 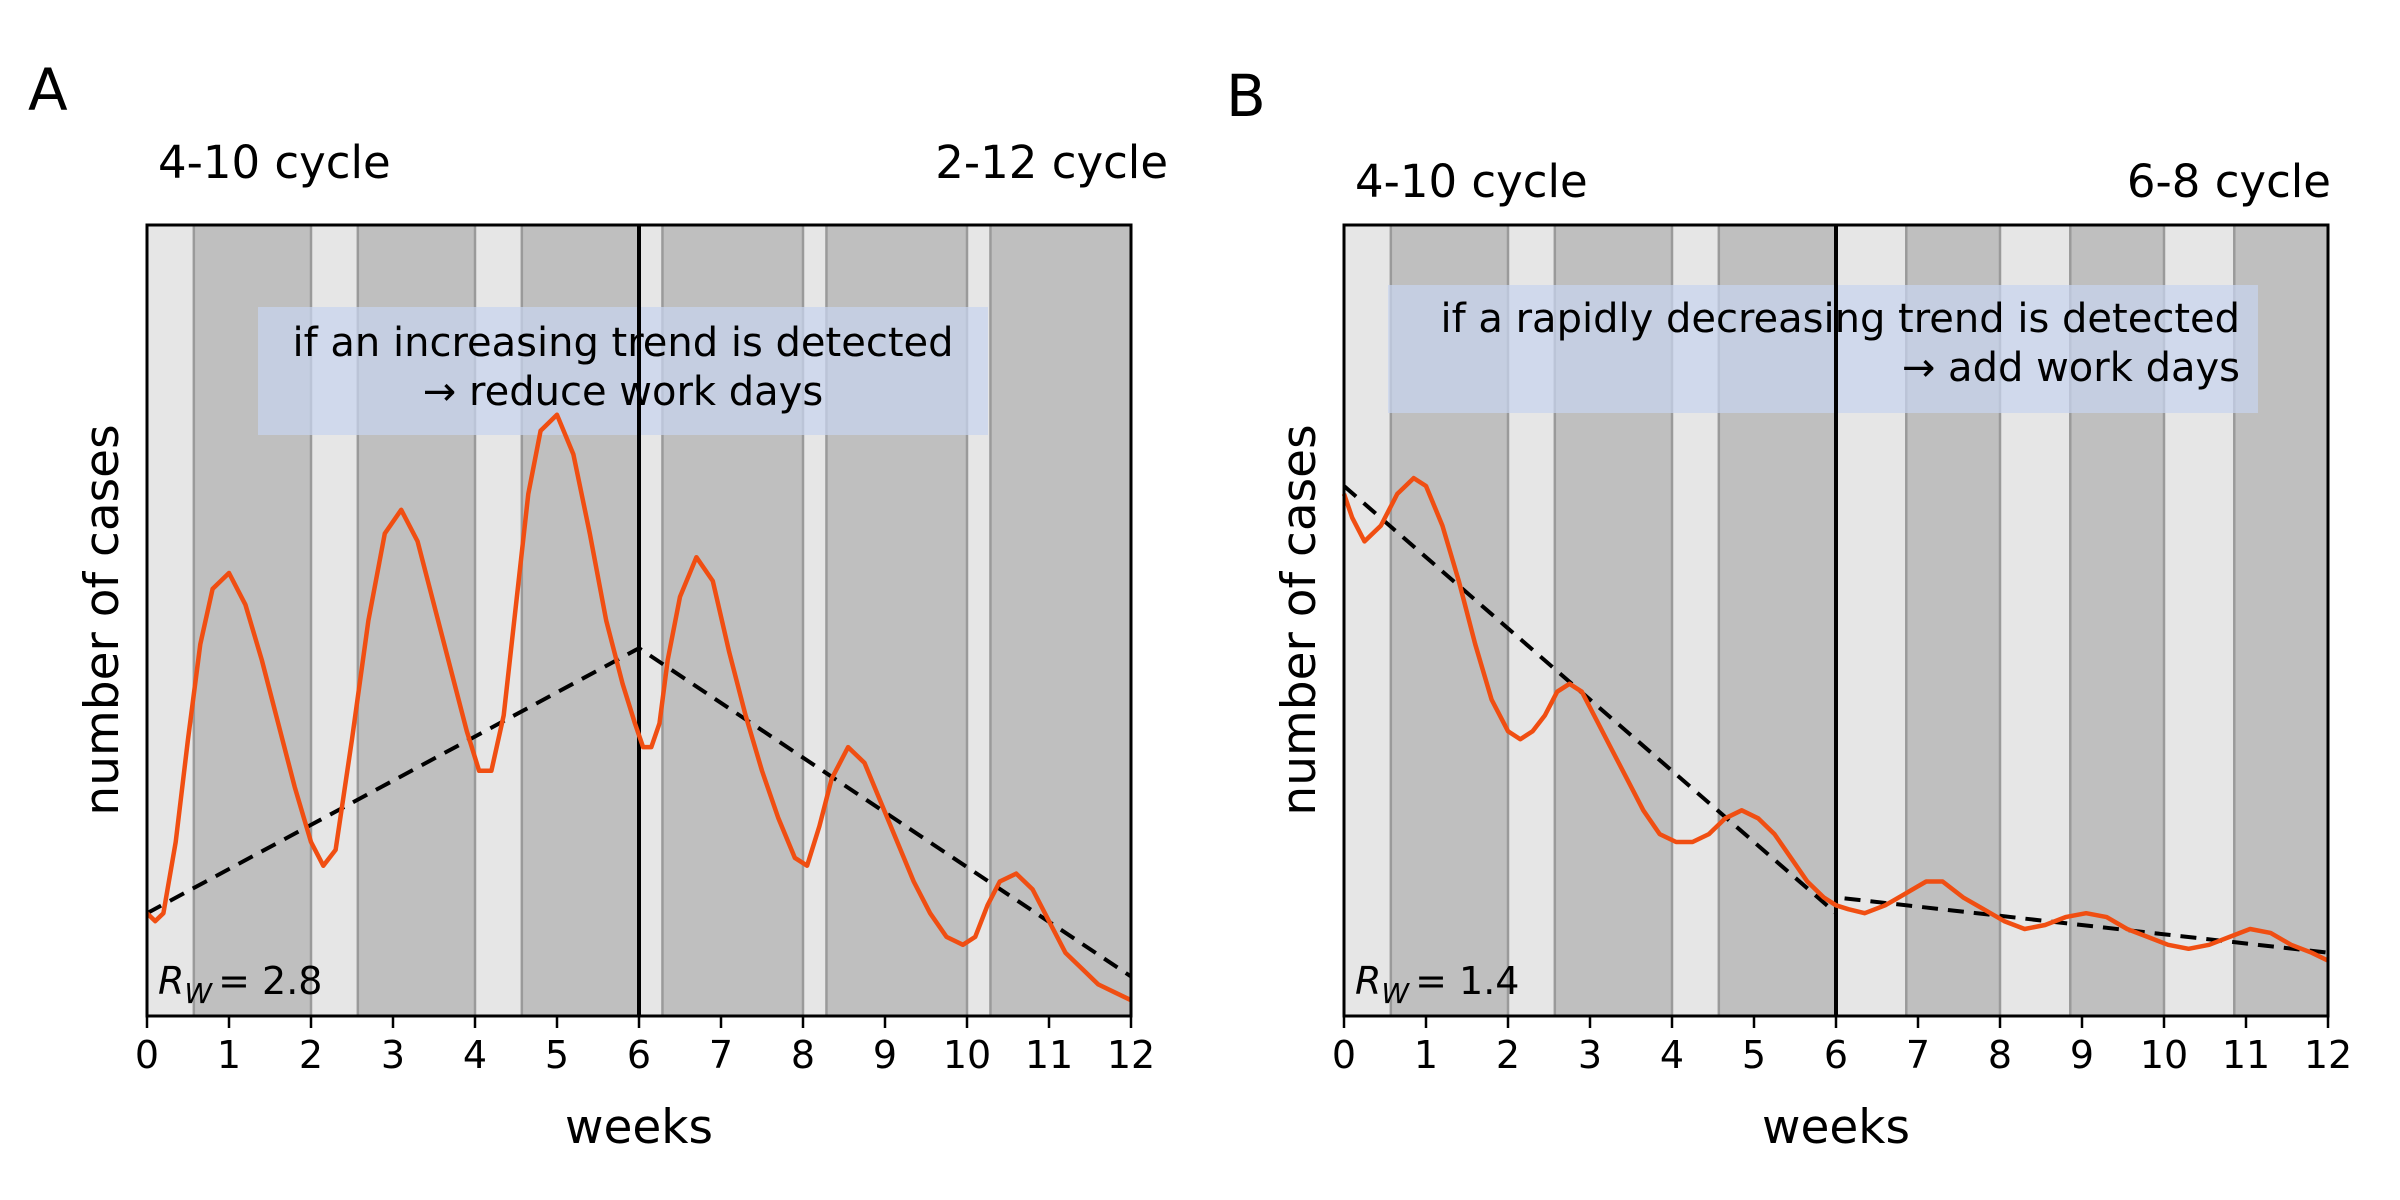 I want to click on panel-a-x-tick-label-6: 6, so click(x=639, y=1055).